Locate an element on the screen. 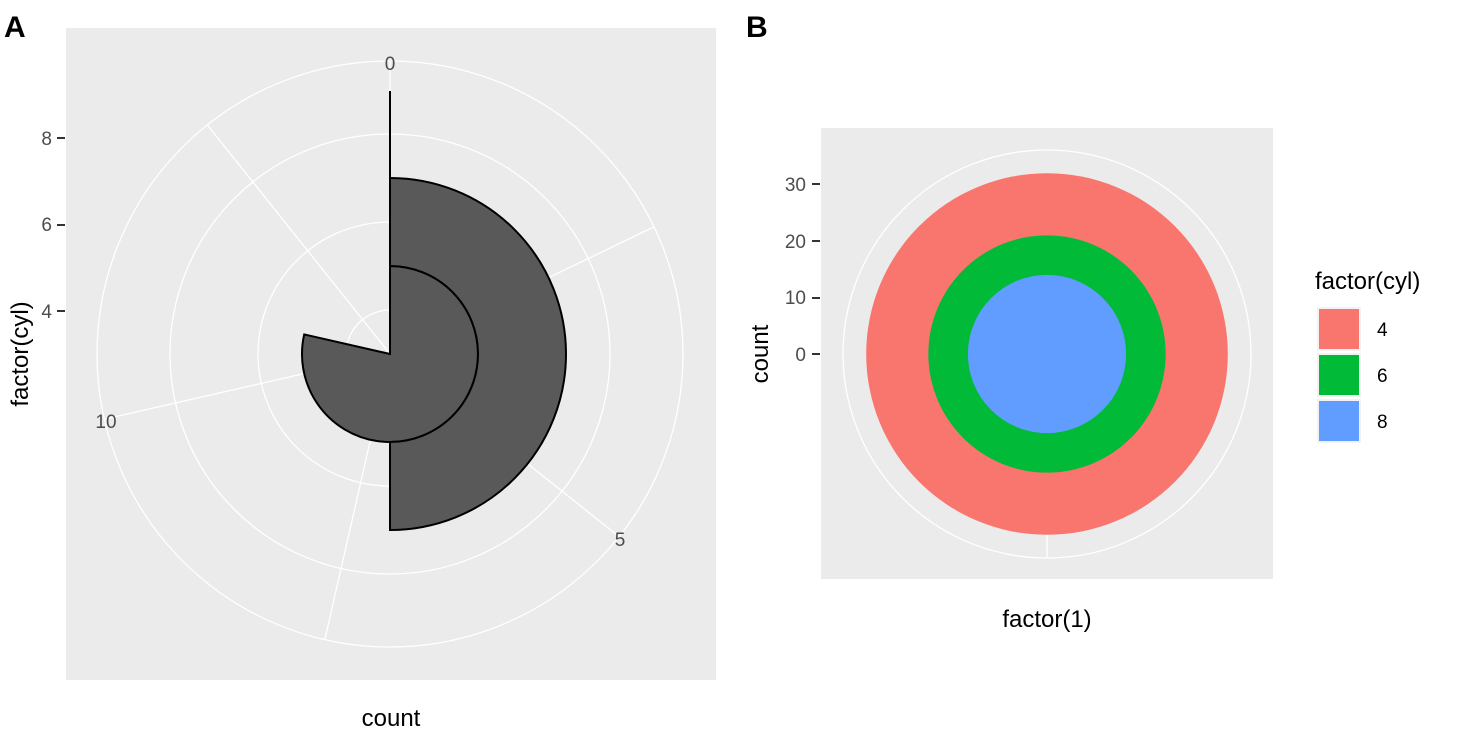 The image size is (1464, 752). radius-tick-label: 8 is located at coordinates (46, 139).